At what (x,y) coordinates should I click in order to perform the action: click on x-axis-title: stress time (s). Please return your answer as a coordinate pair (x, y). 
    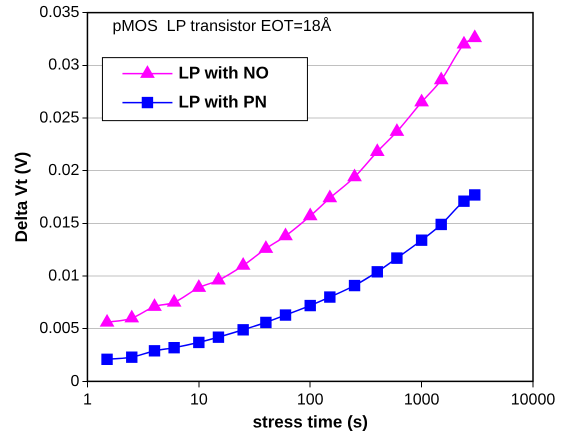
    Looking at the image, I should click on (310, 422).